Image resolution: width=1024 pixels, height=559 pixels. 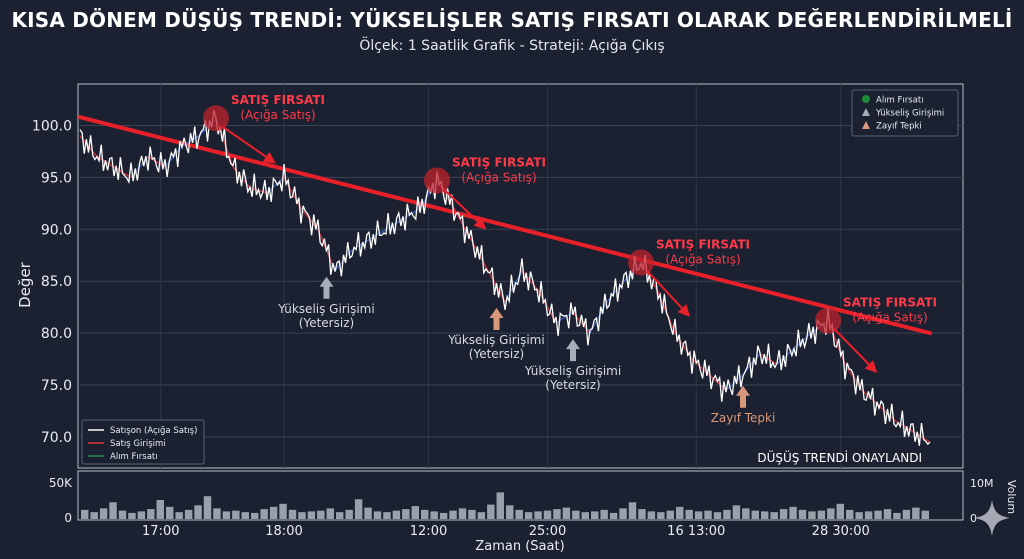 What do you see at coordinates (696, 531) in the screenshot?
I see `x-tick-label: 16 13:00` at bounding box center [696, 531].